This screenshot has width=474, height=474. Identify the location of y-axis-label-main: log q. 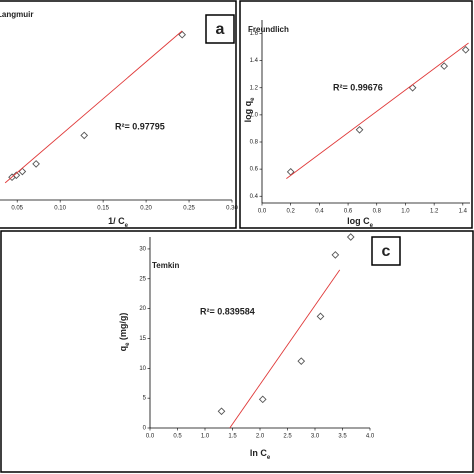
(248, 112).